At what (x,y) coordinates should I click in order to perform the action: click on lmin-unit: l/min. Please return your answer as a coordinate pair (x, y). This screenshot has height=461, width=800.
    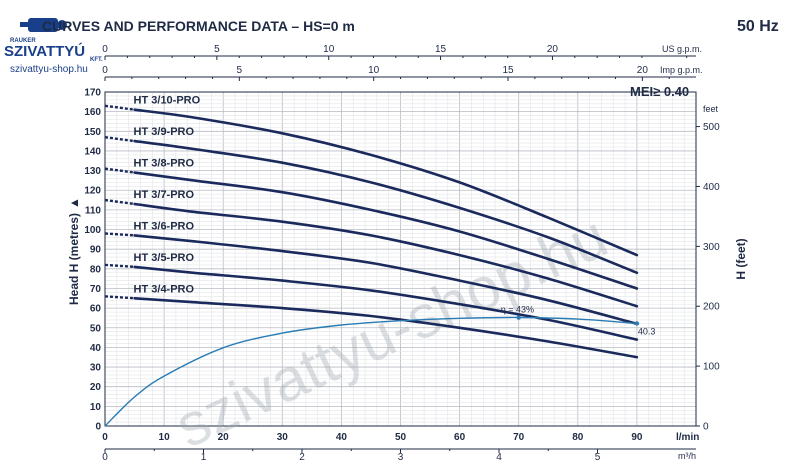
    Looking at the image, I should click on (687, 437).